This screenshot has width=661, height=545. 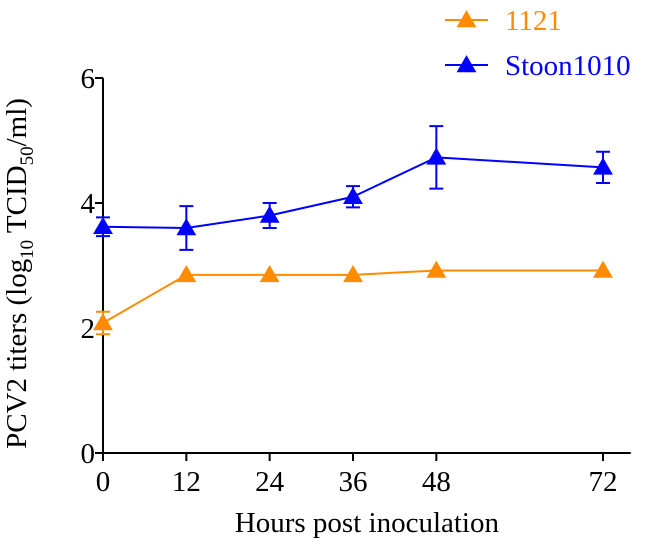 I want to click on legend-item-2: Stoon1010, so click(x=538, y=66).